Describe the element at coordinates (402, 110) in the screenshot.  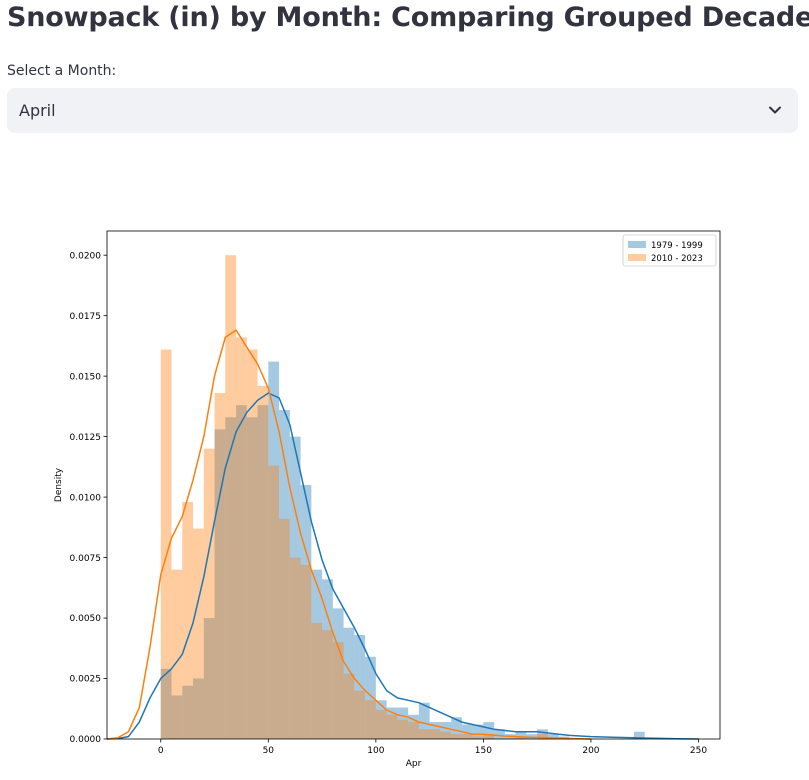
I see `month-select: April` at that location.